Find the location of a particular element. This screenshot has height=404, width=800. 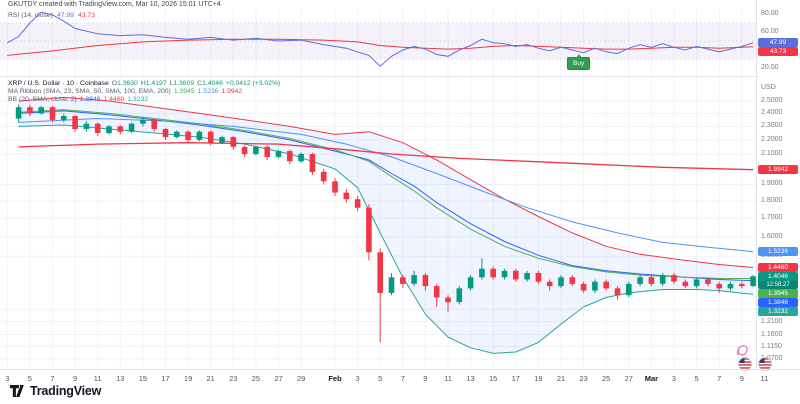

price-axis-label: 1.6000 is located at coordinates (772, 236).